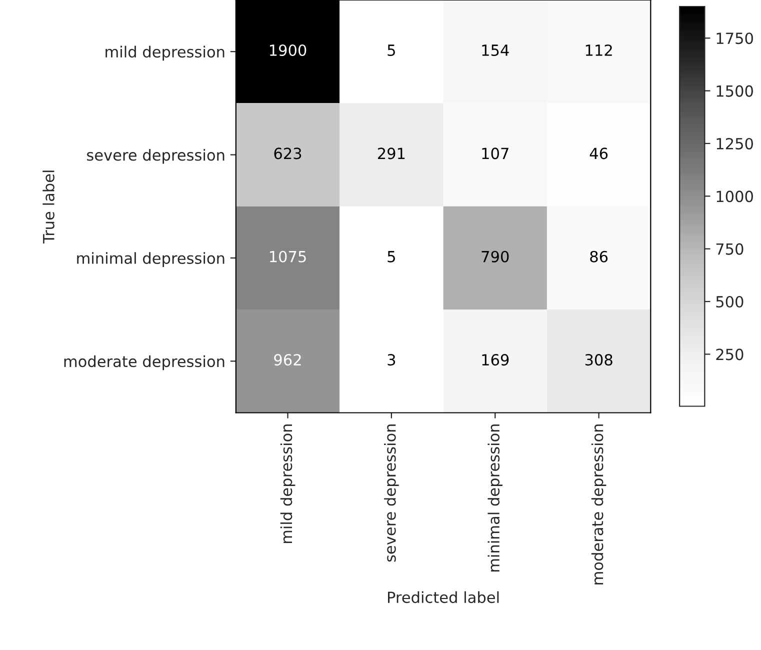 This screenshot has height=650, width=761. I want to click on data-label: 962, so click(287, 360).